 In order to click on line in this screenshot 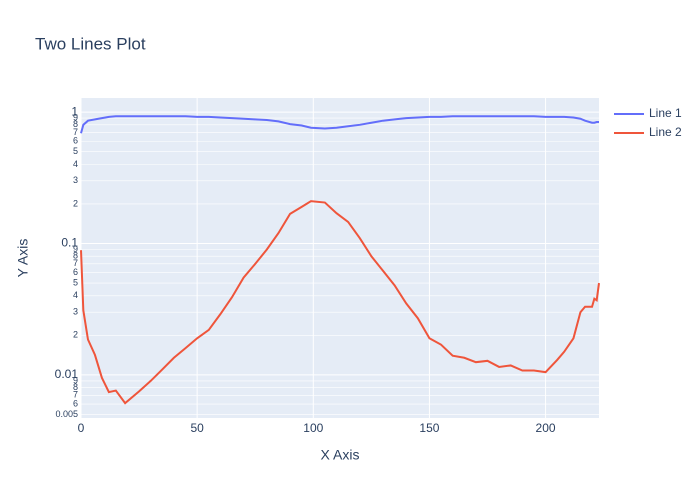, I will do `click(339, 124)`.